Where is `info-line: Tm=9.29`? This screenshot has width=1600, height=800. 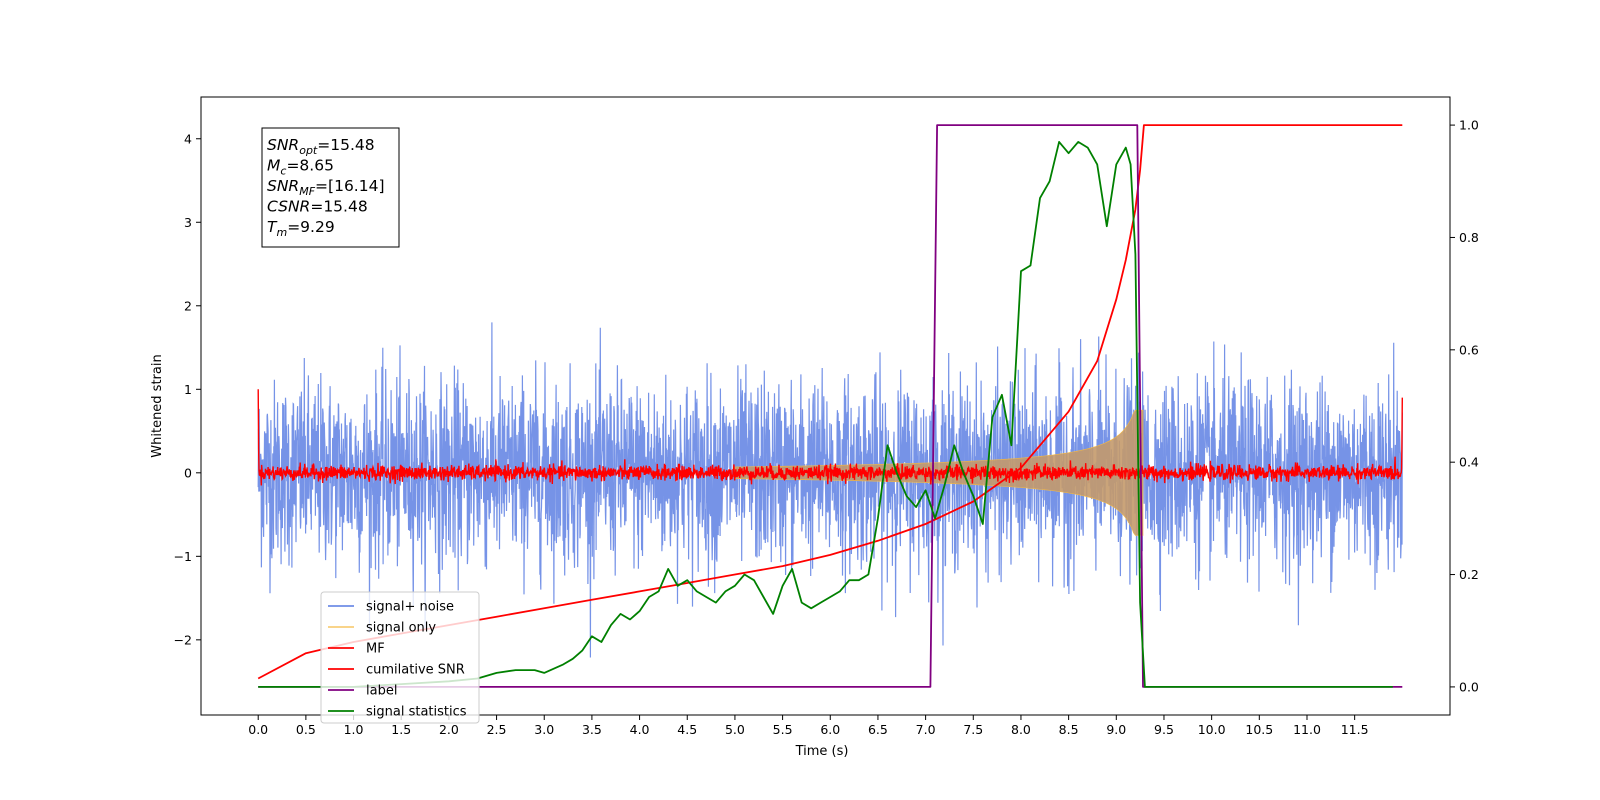 info-line: Tm=9.29 is located at coordinates (301, 228).